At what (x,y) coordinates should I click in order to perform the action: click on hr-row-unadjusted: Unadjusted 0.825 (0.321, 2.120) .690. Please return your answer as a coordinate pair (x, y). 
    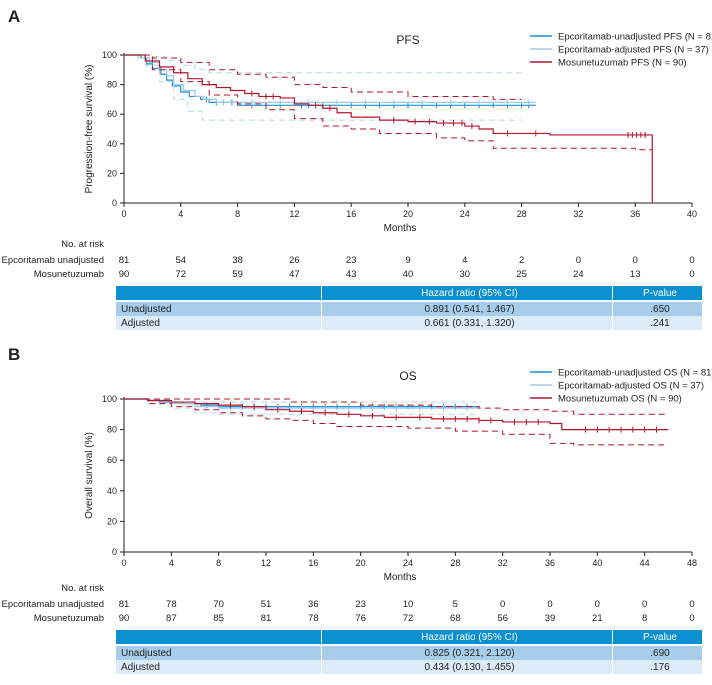
    Looking at the image, I should click on (409, 652).